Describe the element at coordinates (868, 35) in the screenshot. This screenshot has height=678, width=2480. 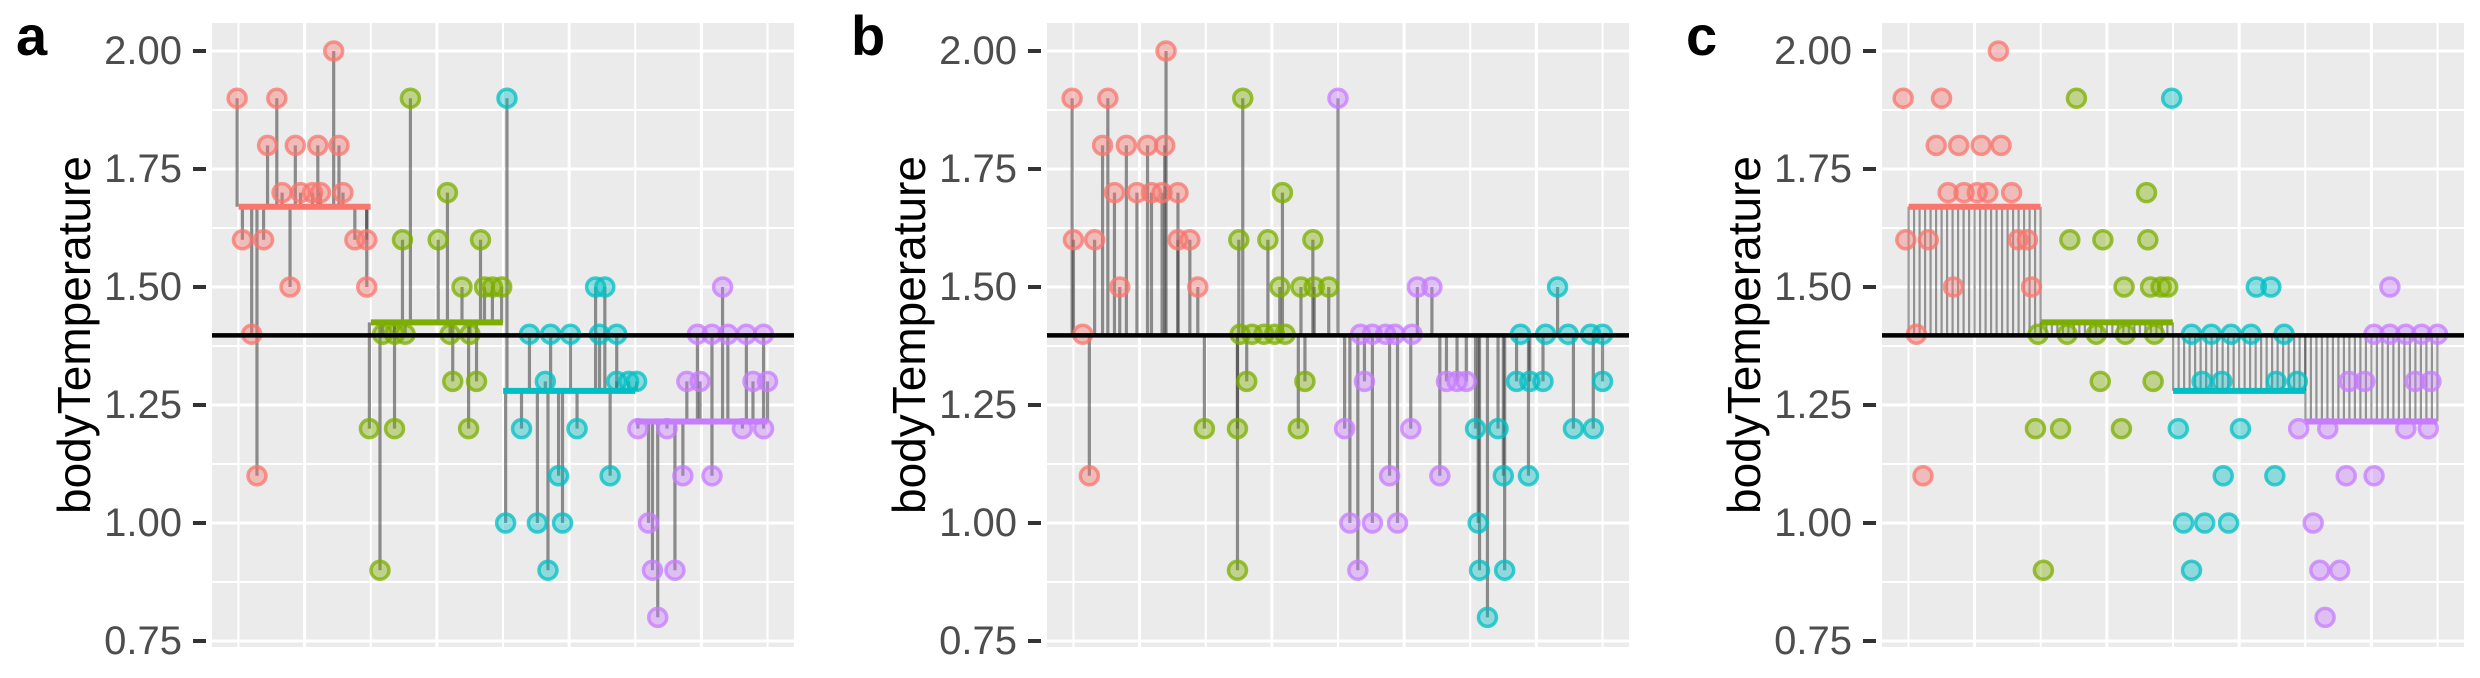
I see `panel-b-letter: b` at that location.